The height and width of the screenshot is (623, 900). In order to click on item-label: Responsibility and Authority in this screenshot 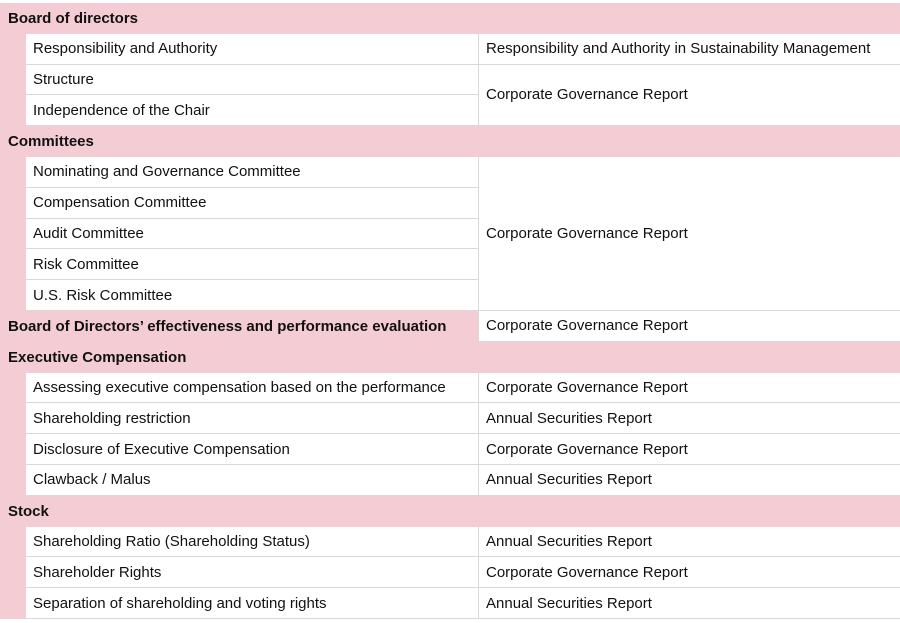, I will do `click(252, 49)`.